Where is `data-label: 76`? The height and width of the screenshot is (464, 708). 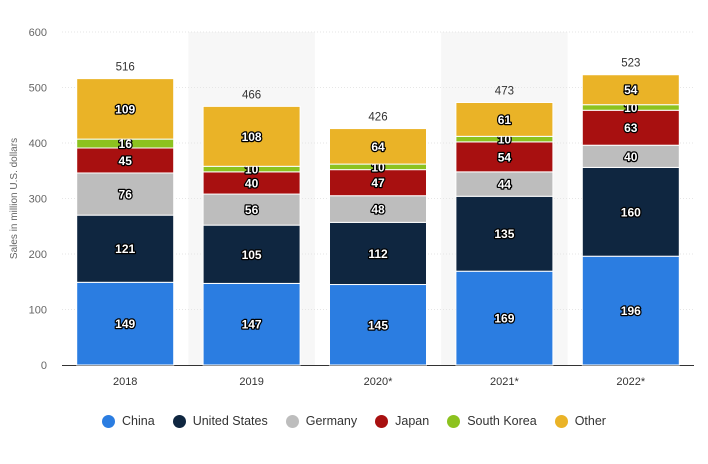 data-label: 76 is located at coordinates (126, 195).